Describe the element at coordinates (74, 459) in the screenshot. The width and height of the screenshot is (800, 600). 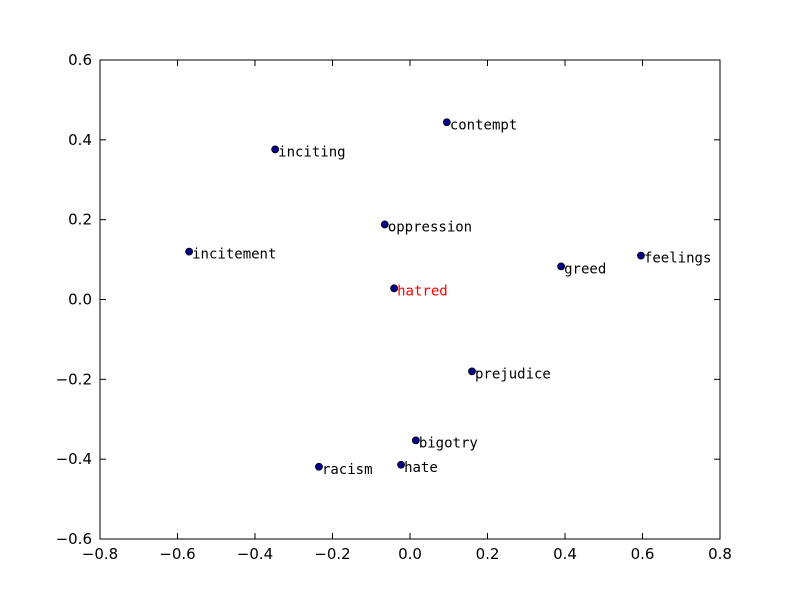
I see `y-tick-label: −0.4` at that location.